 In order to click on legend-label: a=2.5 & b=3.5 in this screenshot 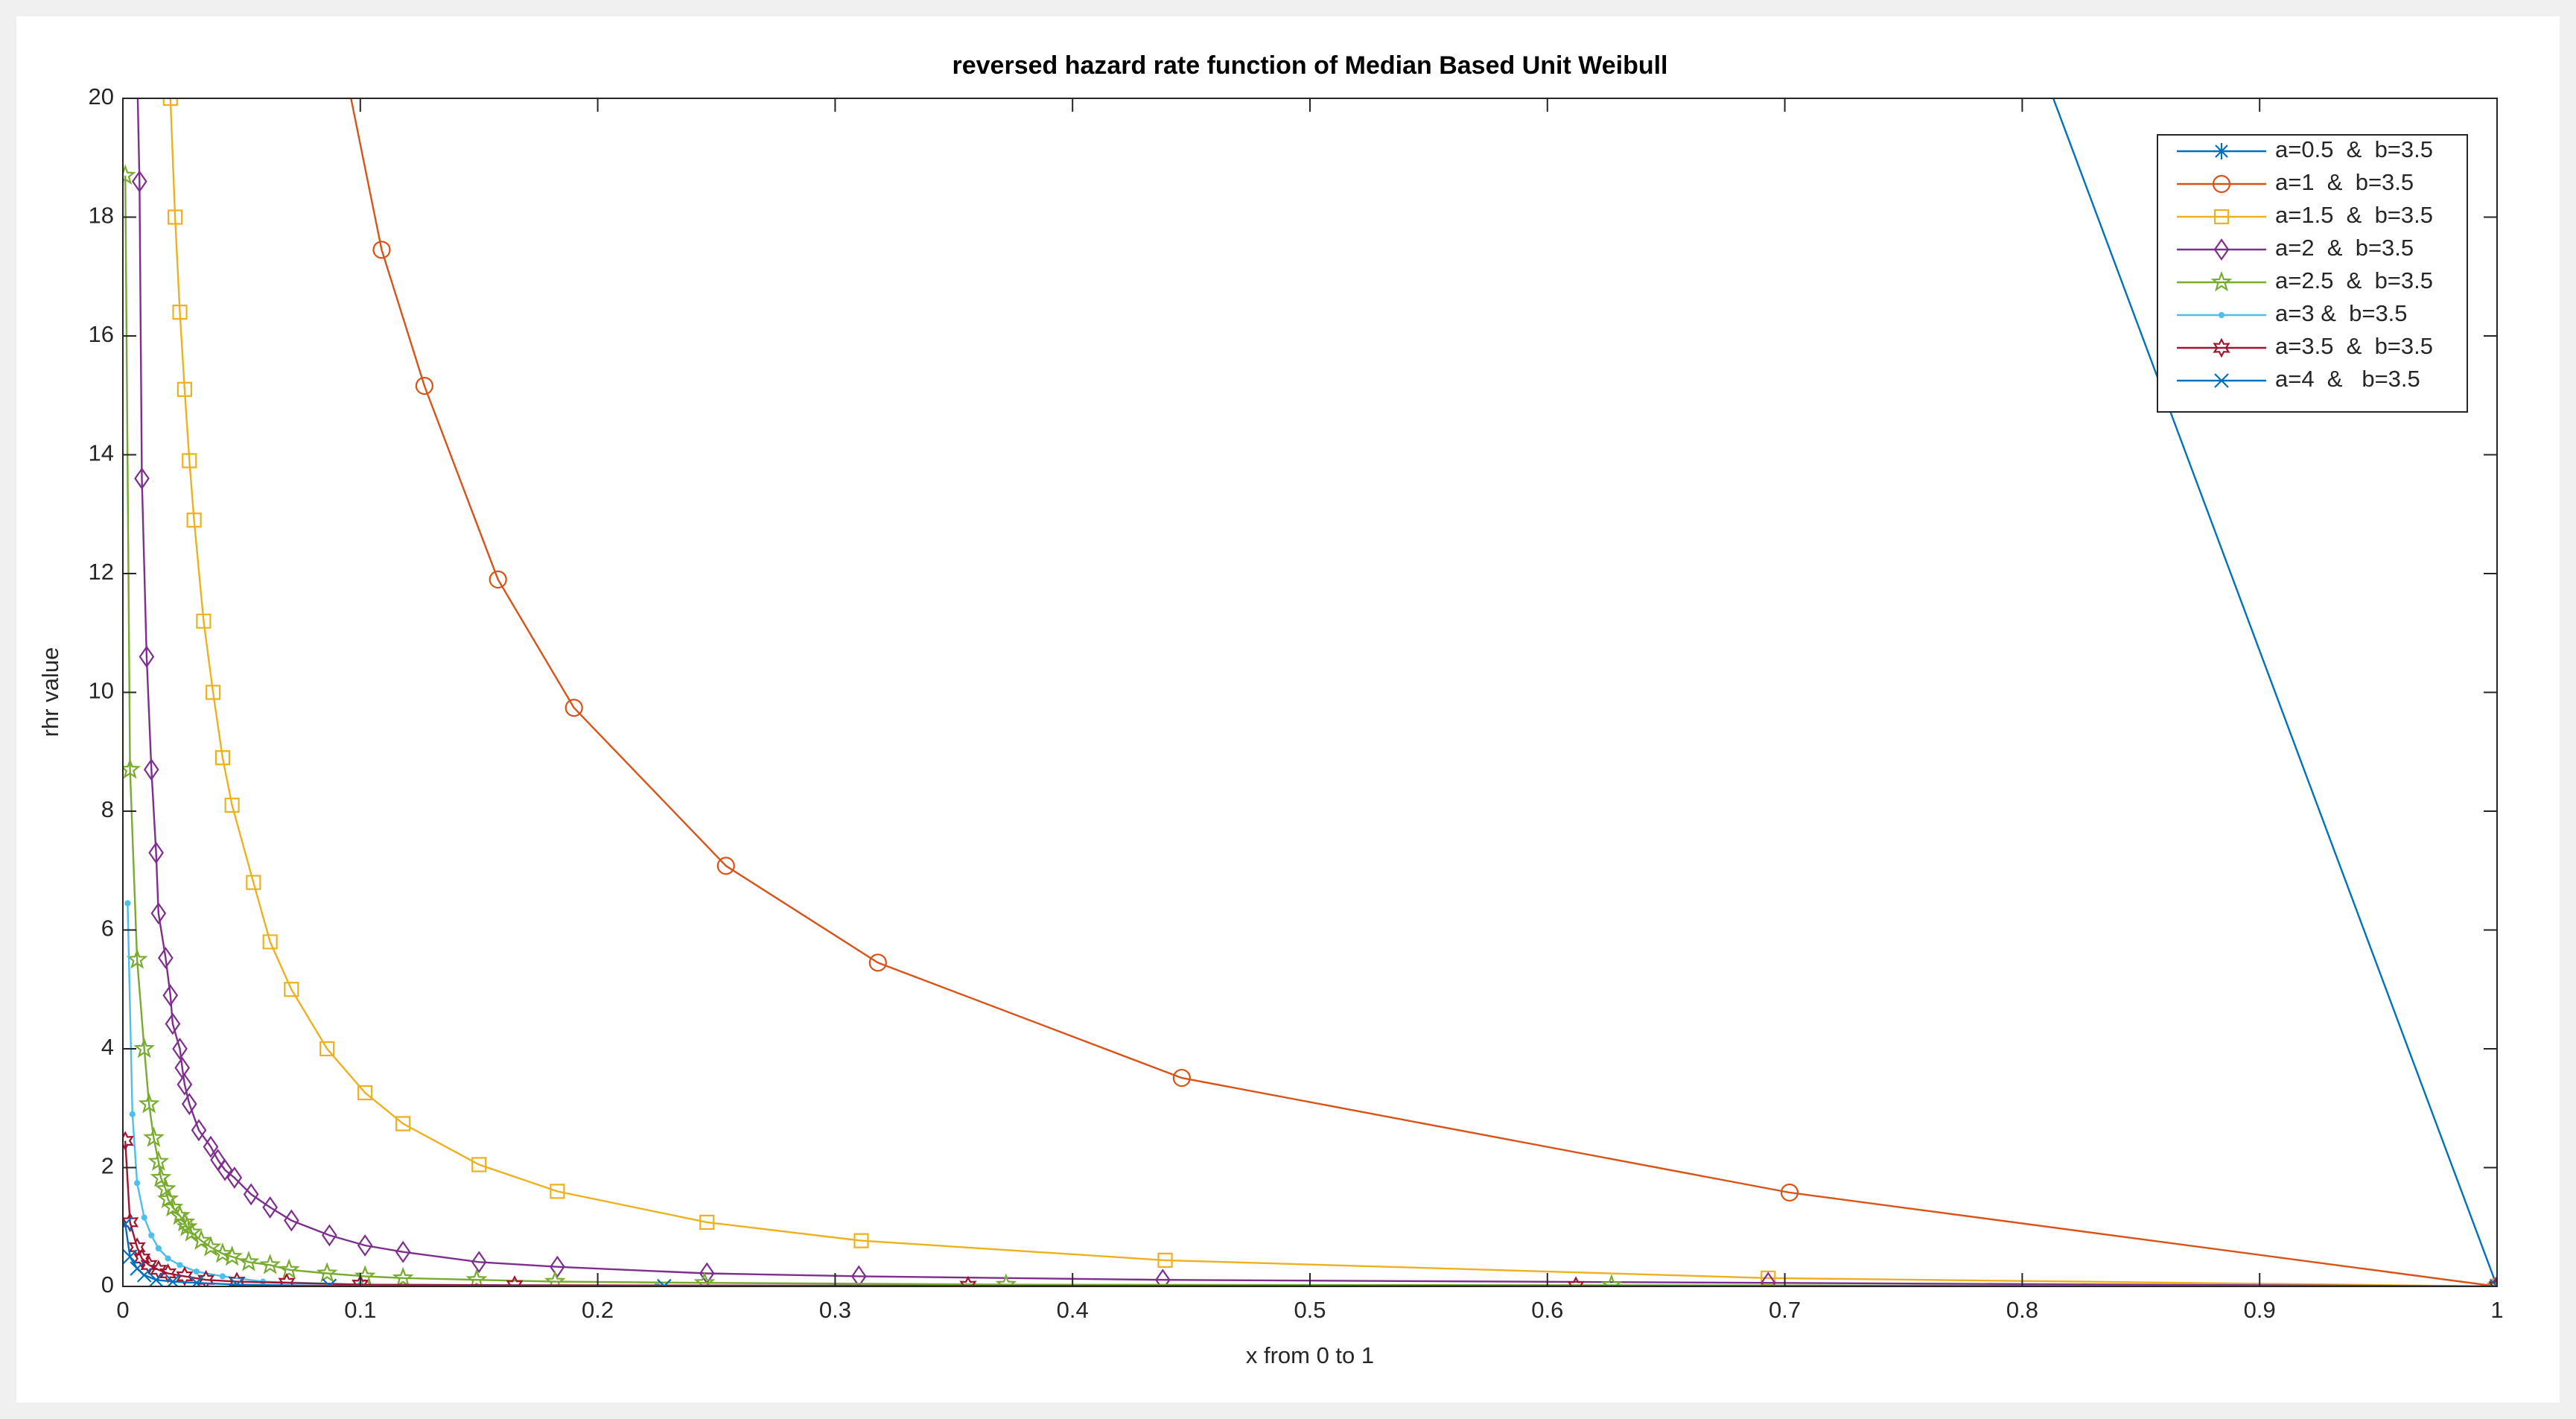, I will do `click(2354, 280)`.